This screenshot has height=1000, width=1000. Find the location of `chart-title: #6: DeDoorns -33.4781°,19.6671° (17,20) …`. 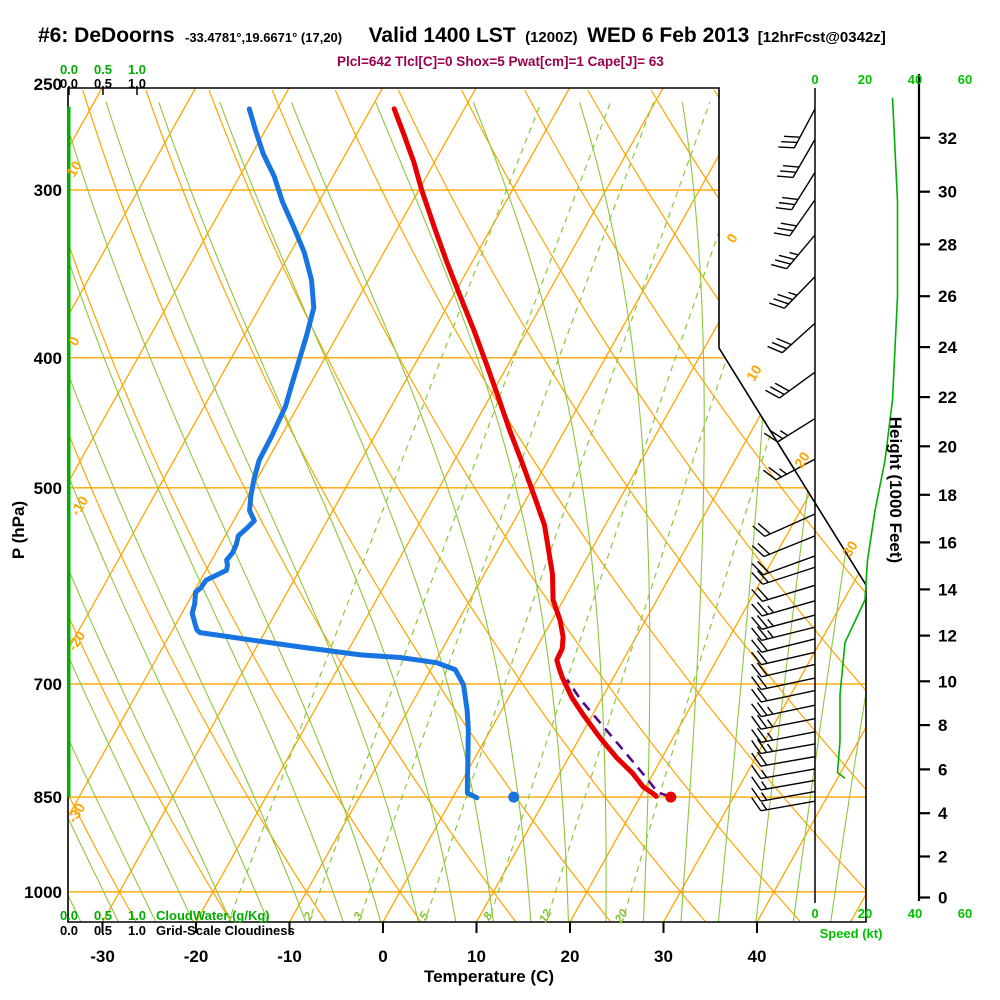

chart-title: #6: DeDoorns -33.4781°,19.6671° (17,20) … is located at coordinates (462, 36).